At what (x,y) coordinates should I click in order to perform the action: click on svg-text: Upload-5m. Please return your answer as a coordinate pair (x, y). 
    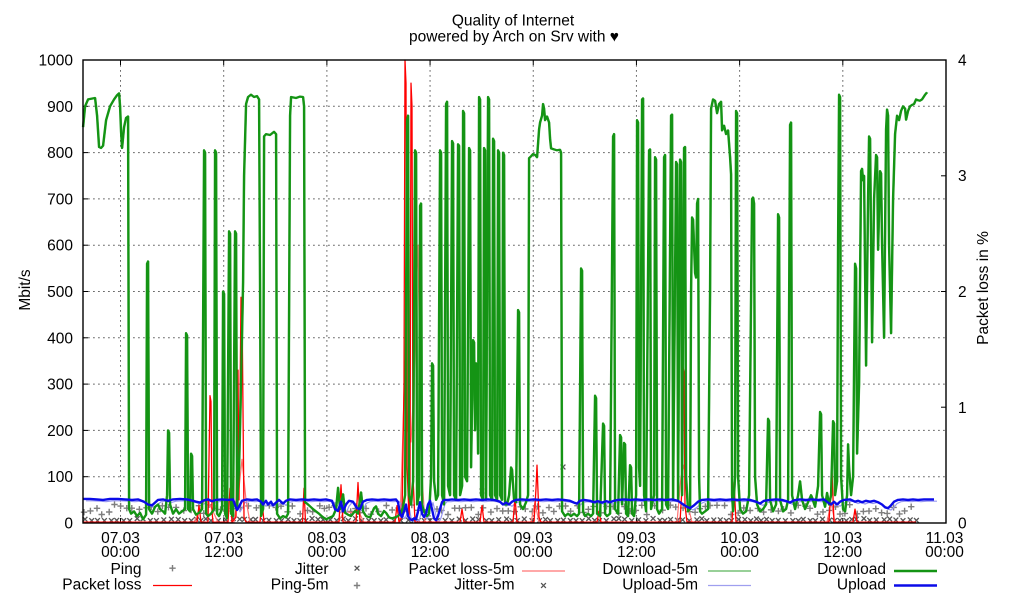
    Looking at the image, I should click on (660, 585).